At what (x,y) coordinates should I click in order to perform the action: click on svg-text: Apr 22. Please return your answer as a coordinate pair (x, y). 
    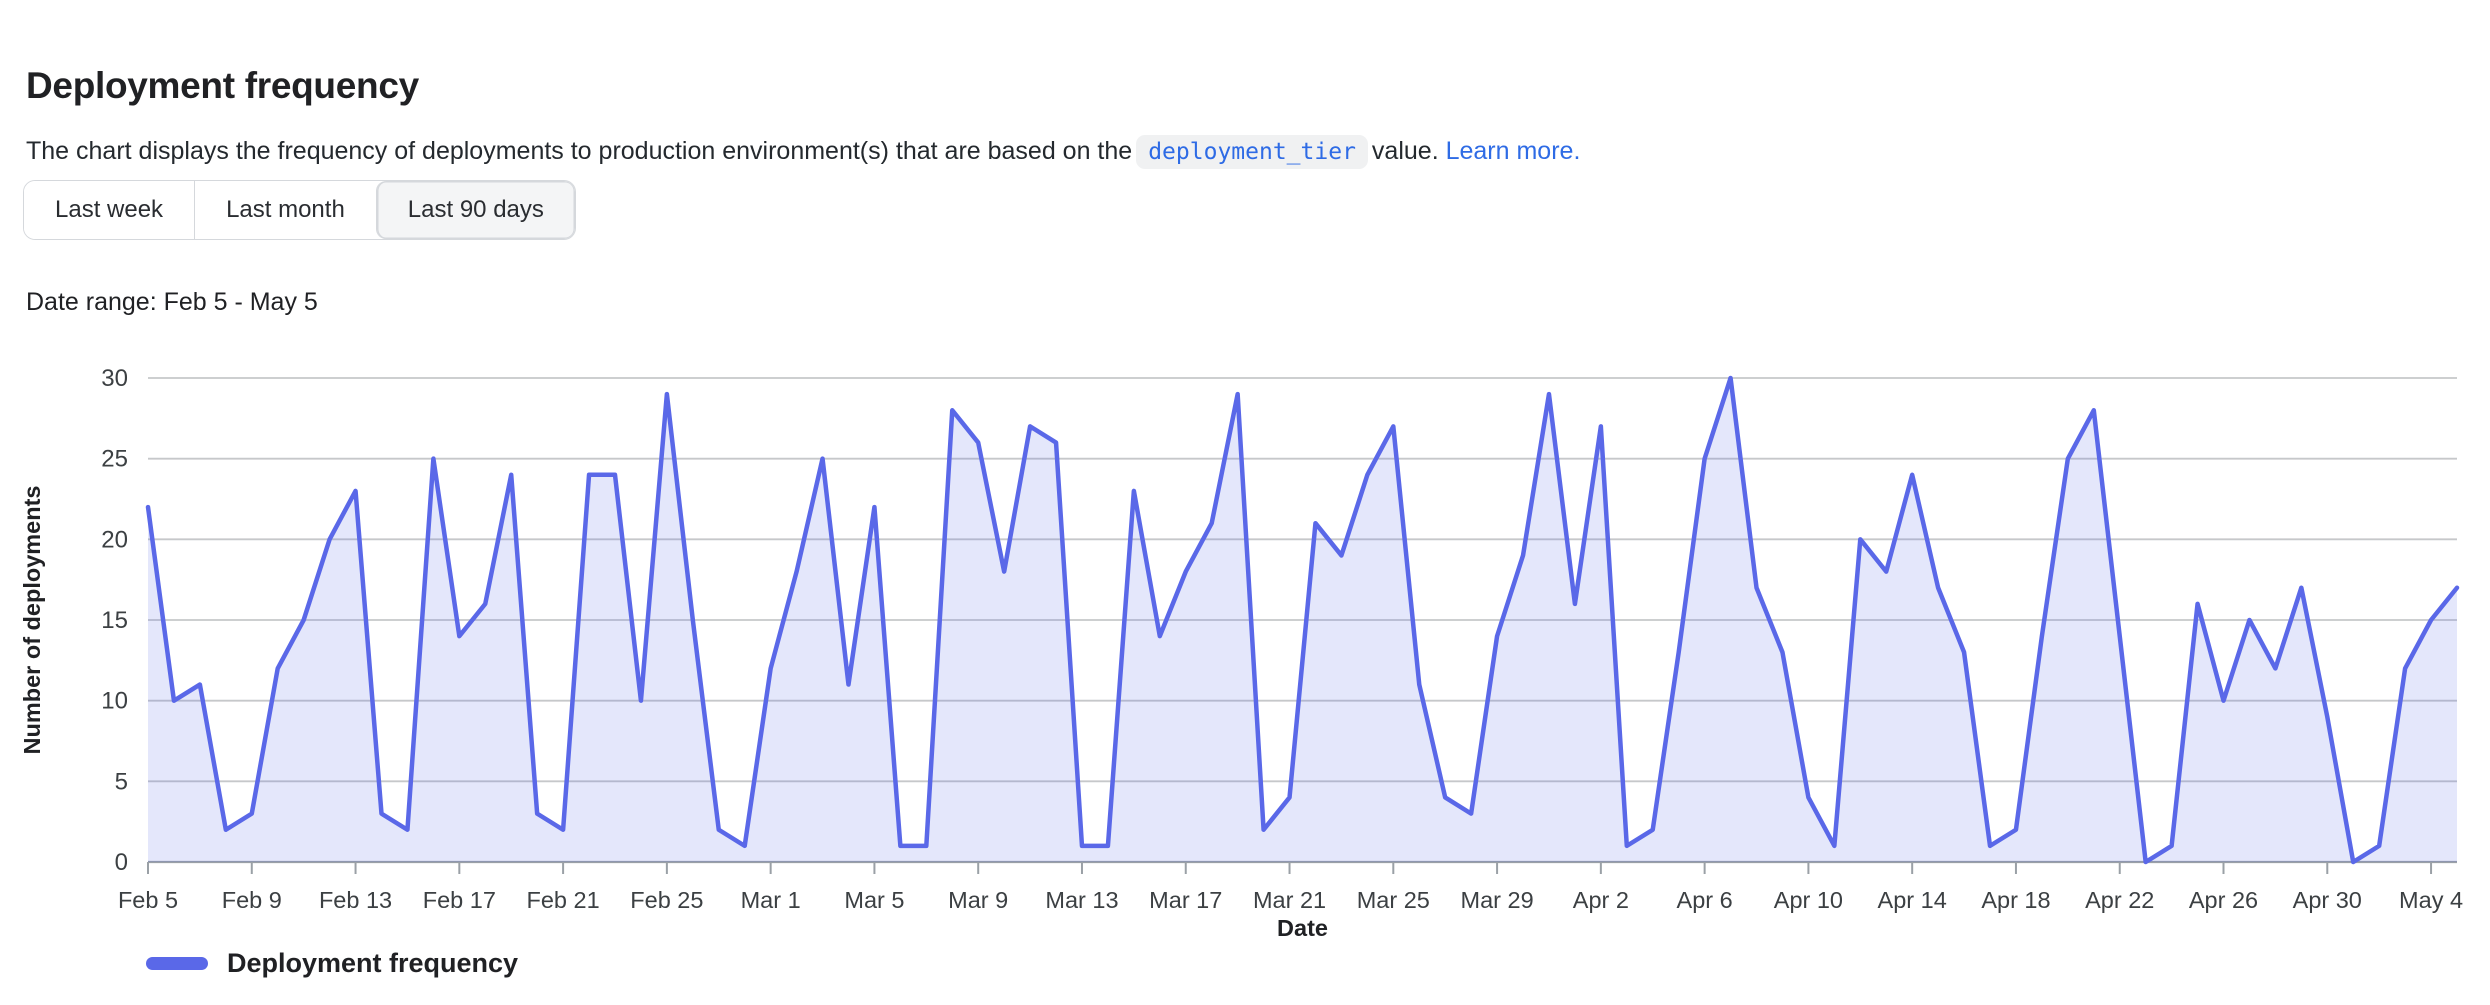
    Looking at the image, I should click on (2119, 900).